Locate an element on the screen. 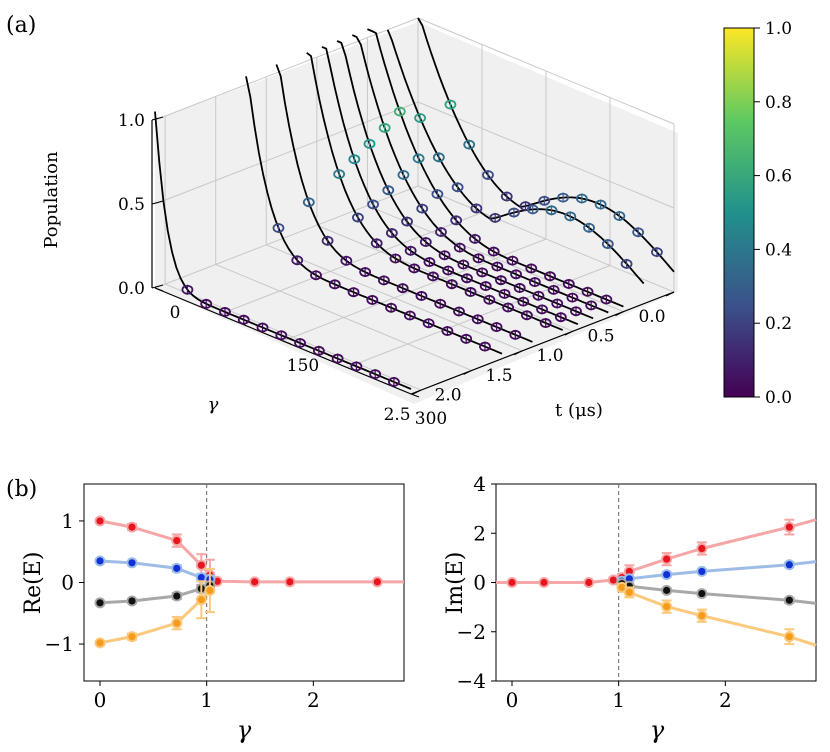 The image size is (830, 752). gamma-tick-label: 2.5 is located at coordinates (397, 415).